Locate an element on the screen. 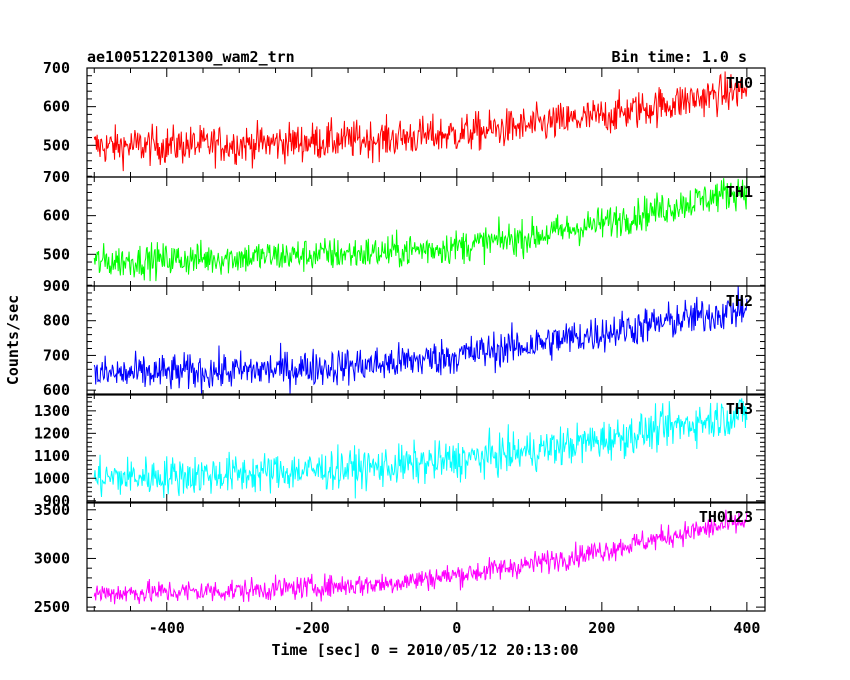 Image resolution: width=850 pixels, height=680 pixels. y-tick-label: 1300 is located at coordinates (52, 411).